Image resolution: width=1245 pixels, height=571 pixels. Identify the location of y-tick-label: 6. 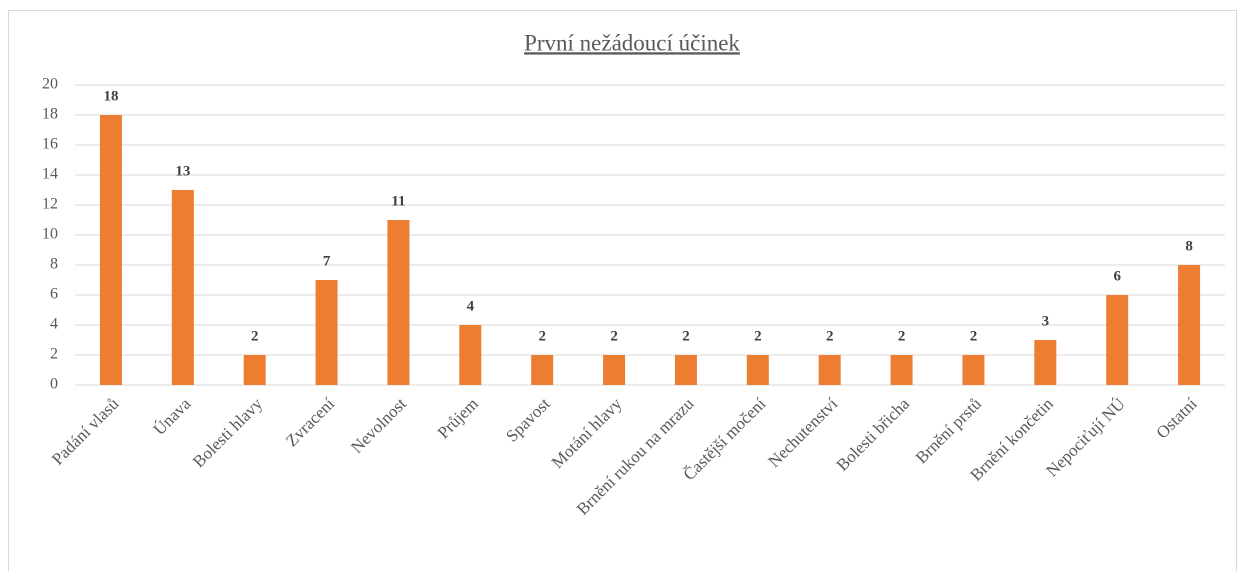
(54, 294).